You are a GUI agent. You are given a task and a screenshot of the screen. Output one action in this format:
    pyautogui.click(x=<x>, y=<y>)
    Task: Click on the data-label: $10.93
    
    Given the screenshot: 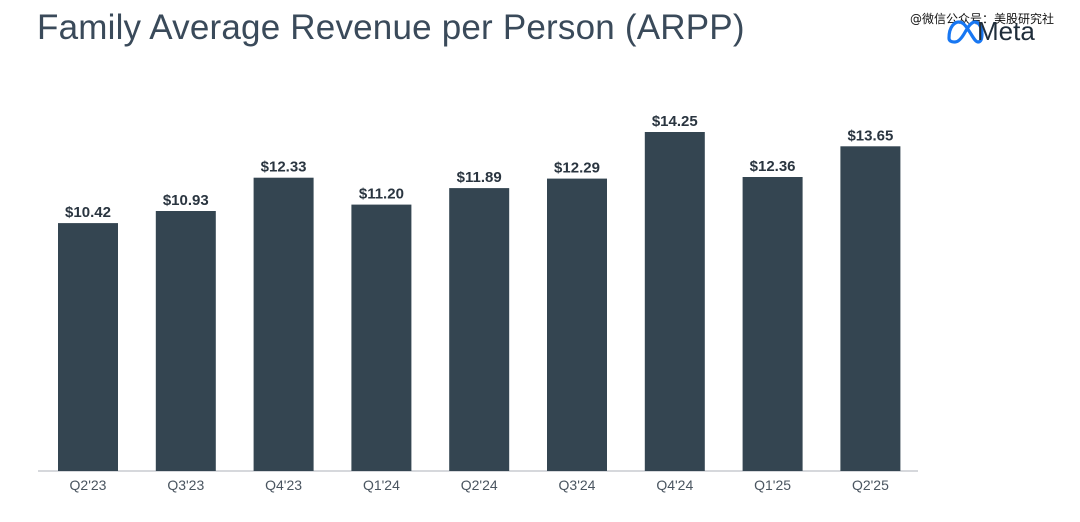 What is the action you would take?
    pyautogui.click(x=186, y=200)
    